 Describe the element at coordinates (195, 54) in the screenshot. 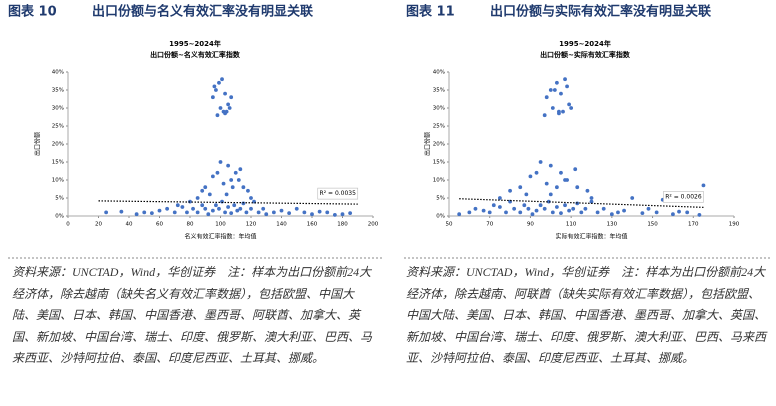

I see `chart-subtitle: 出口份额~名义有效汇率指数` at that location.